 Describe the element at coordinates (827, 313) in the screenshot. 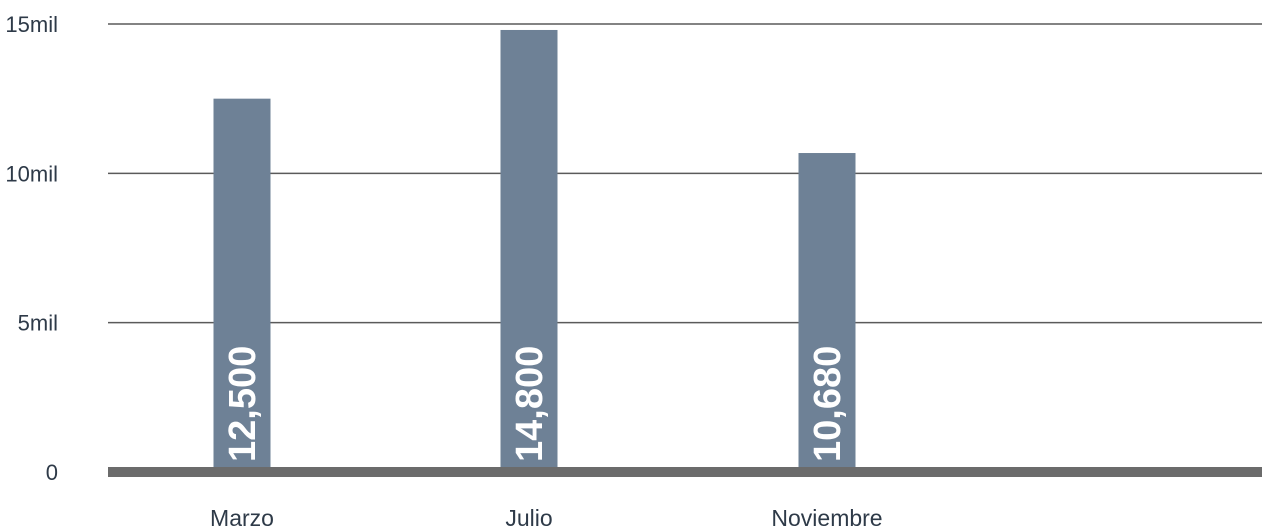

I see `bar-noviembre` at that location.